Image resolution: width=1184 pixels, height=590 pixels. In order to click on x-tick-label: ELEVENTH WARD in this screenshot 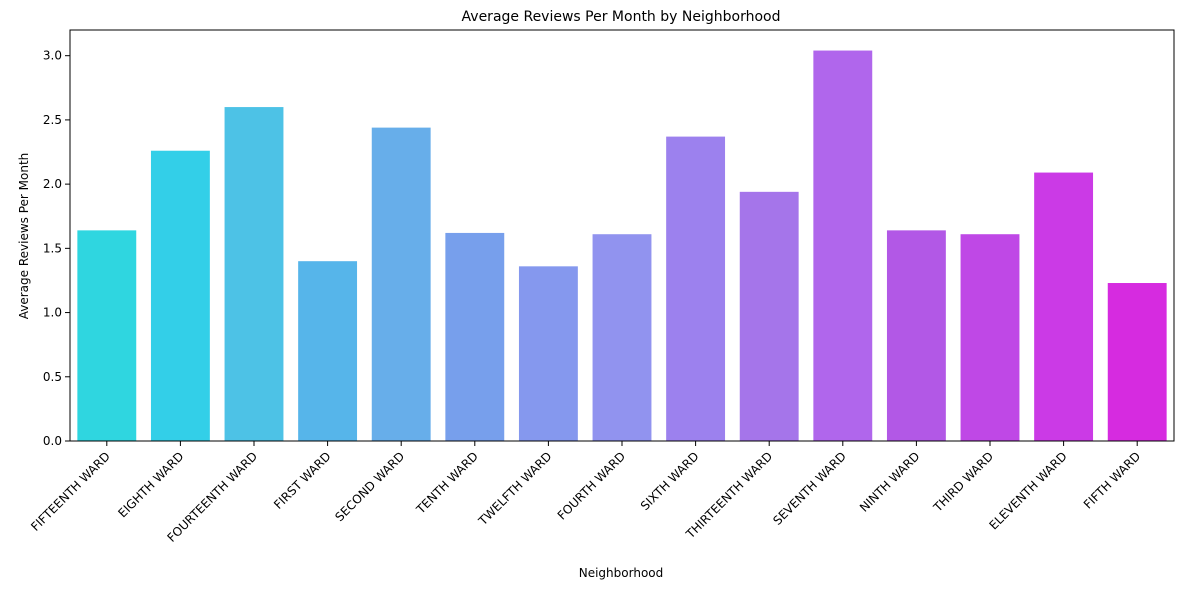, I will do `click(1027, 490)`.